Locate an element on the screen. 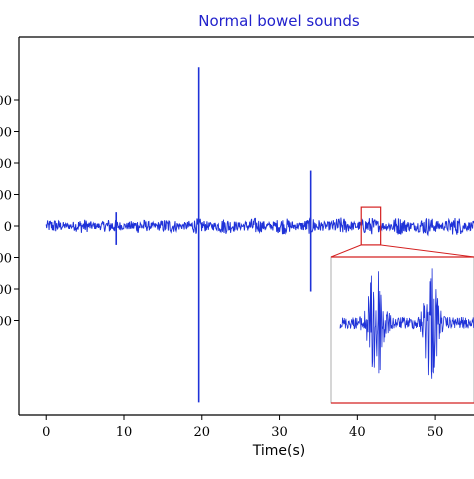  inset-signal-line is located at coordinates (406, 323).